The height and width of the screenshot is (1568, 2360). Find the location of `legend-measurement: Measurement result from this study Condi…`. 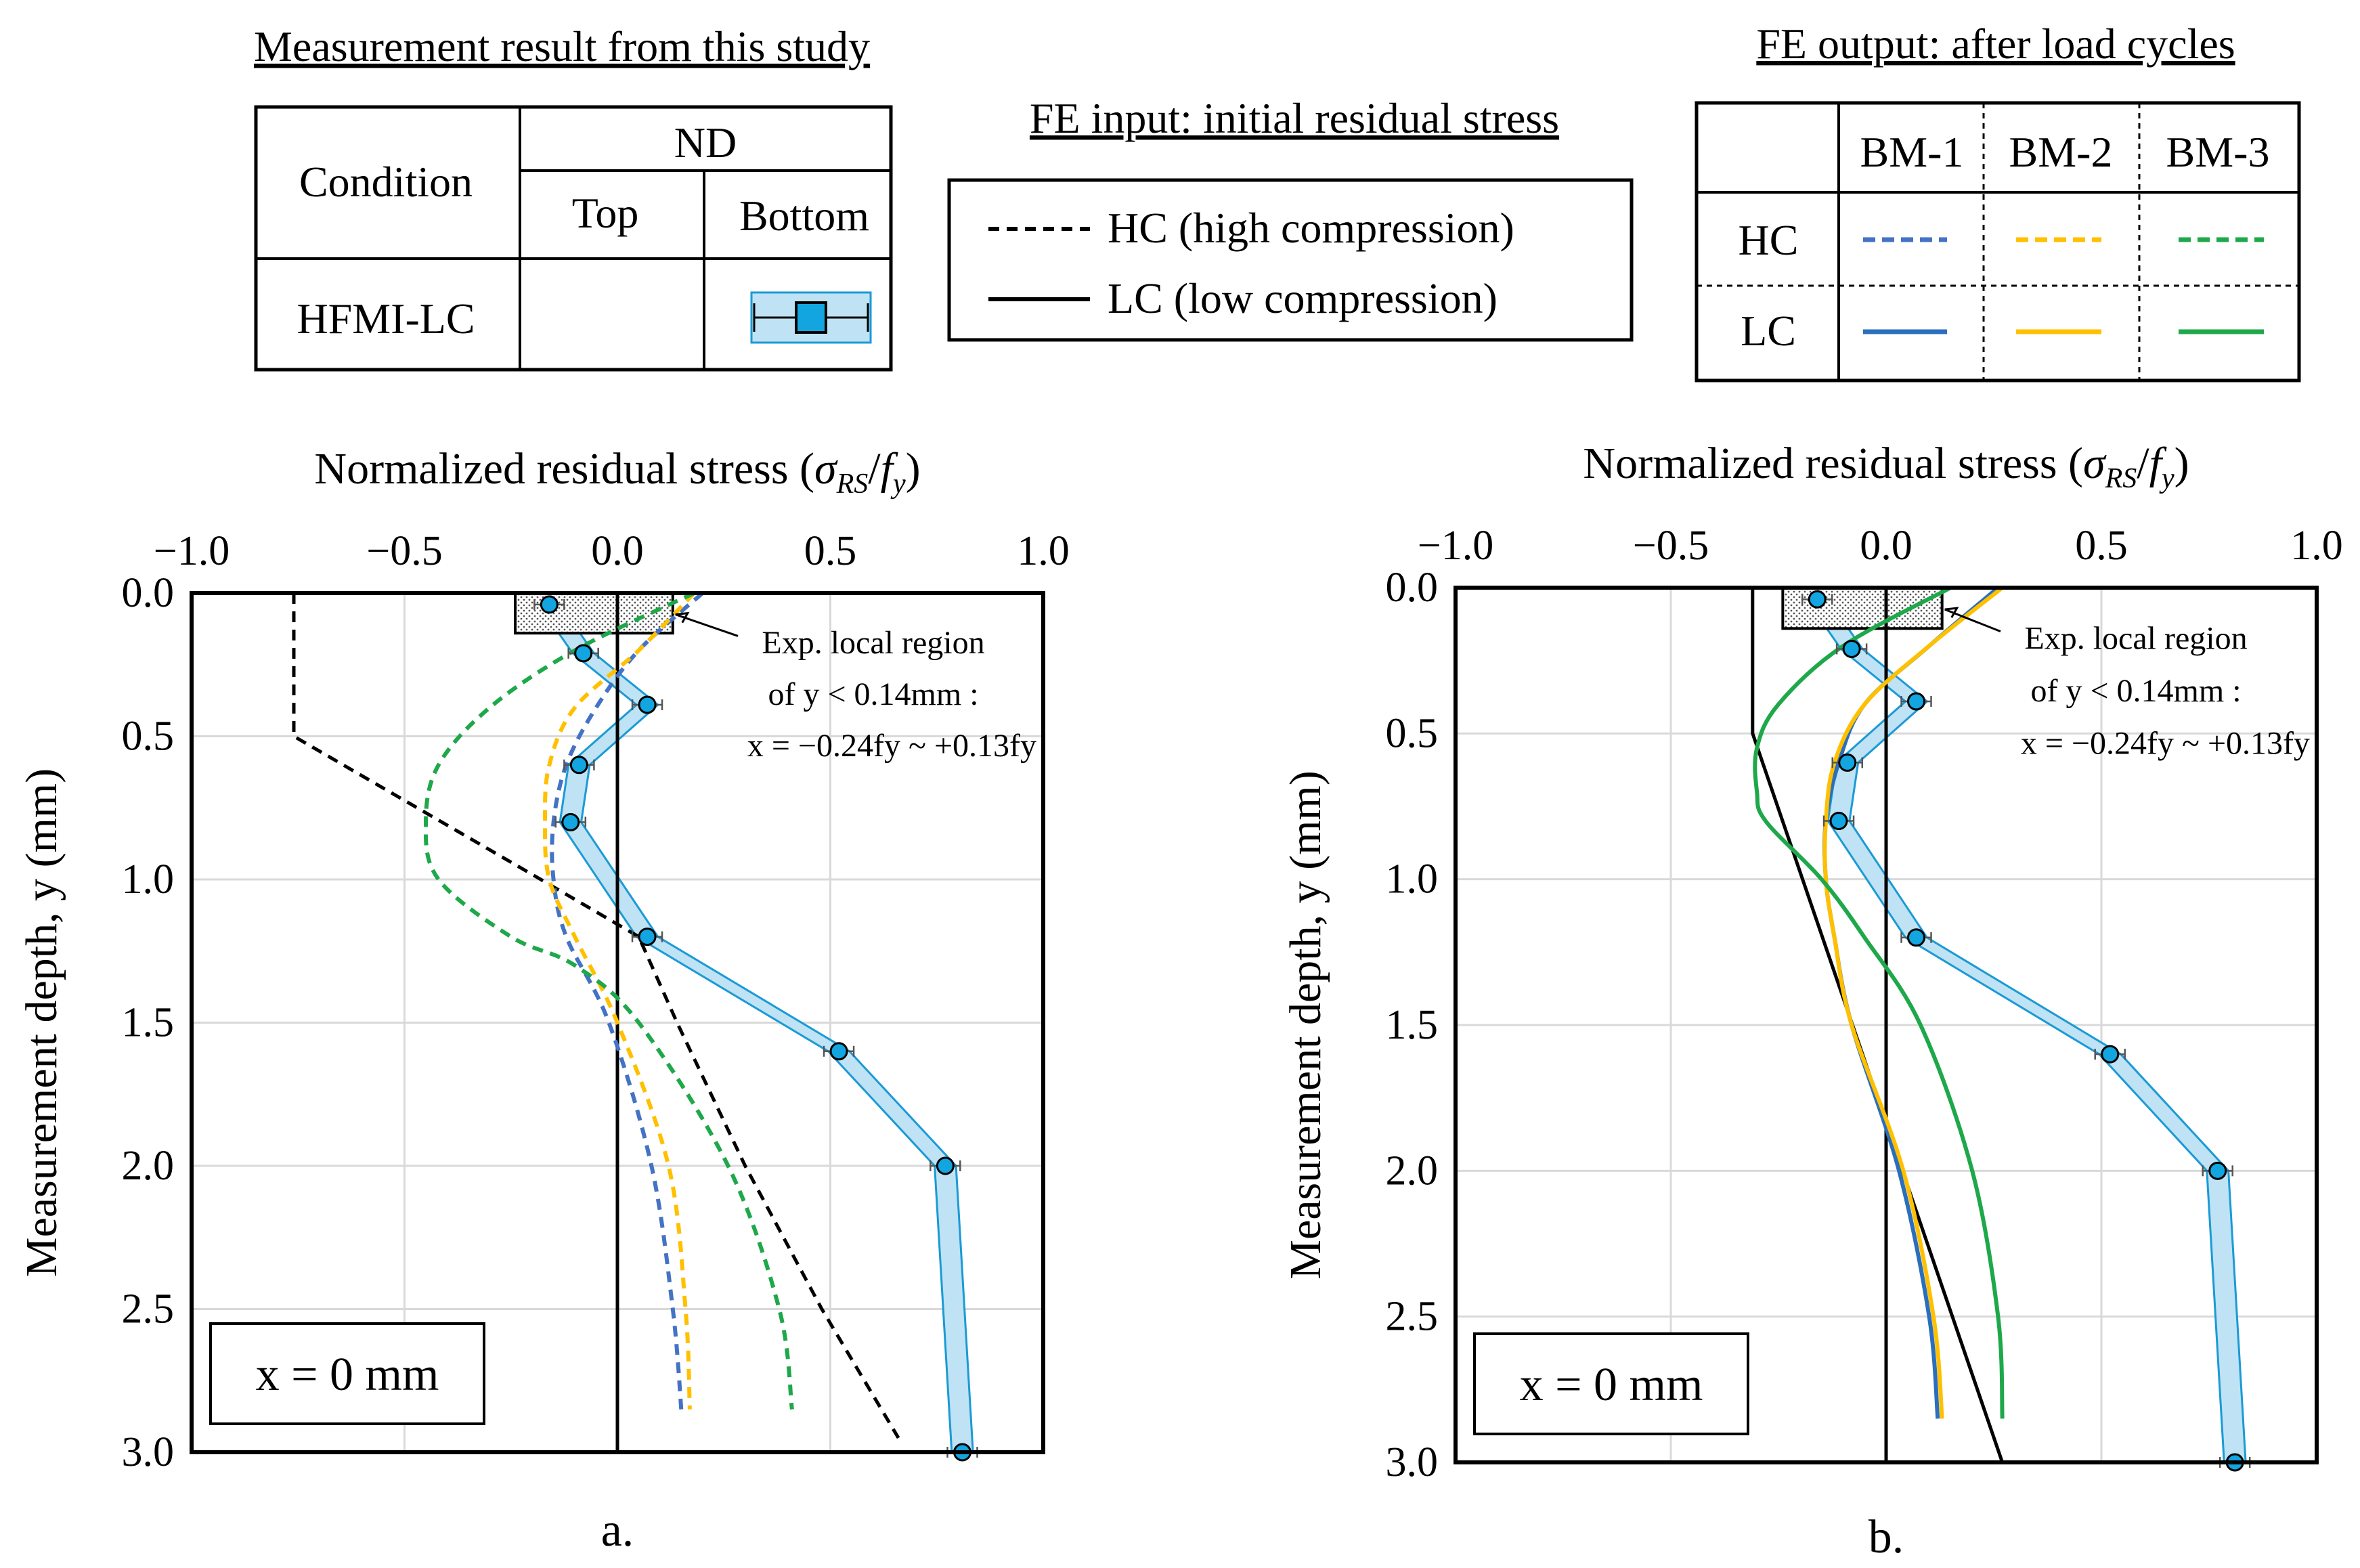

legend-measurement: Measurement result from this study Condi… is located at coordinates (573, 197).